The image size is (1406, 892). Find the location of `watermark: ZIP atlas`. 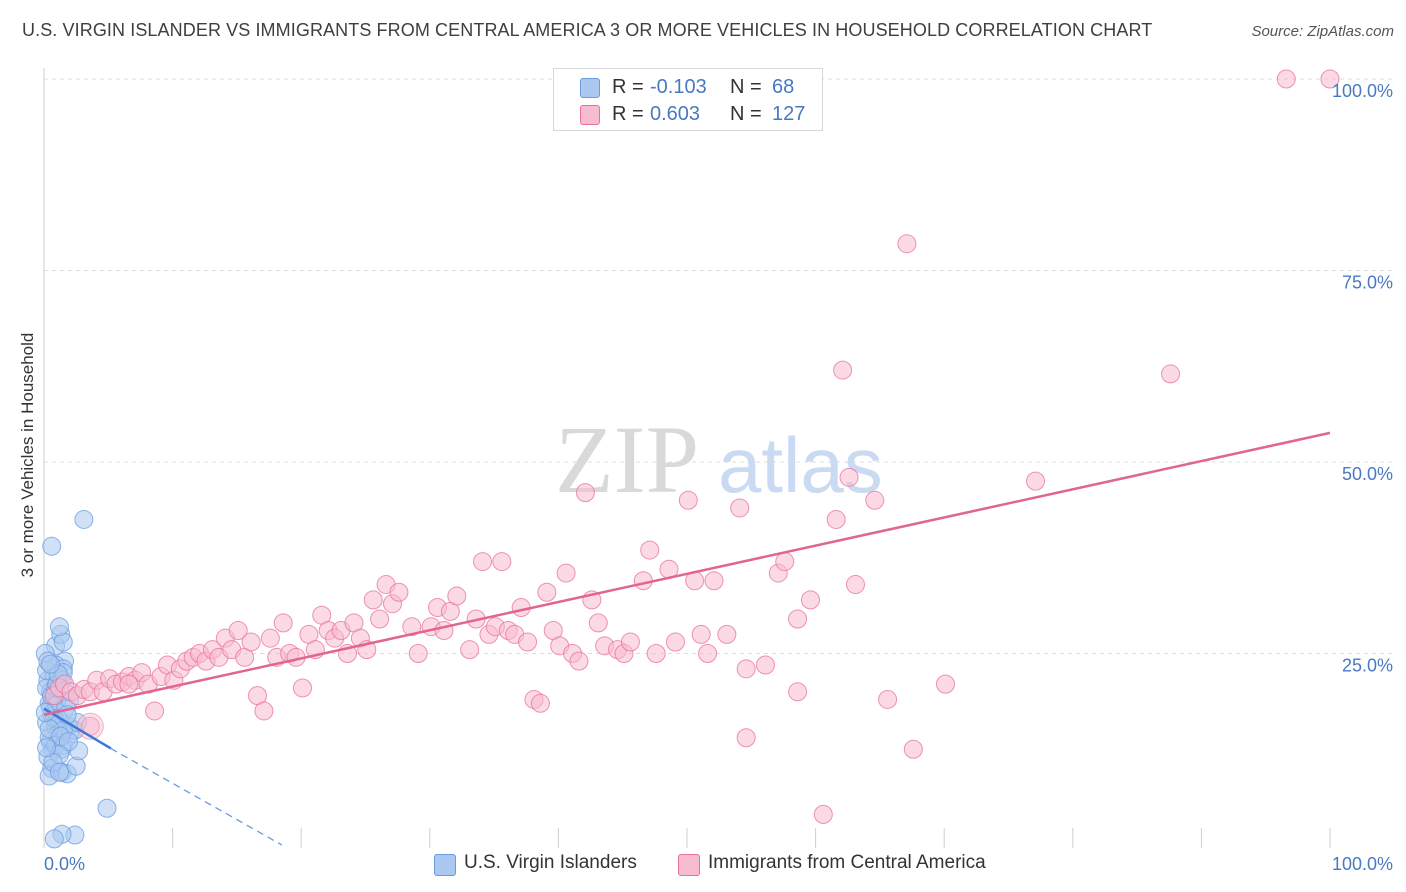

watermark: ZIP atlas is located at coordinates (719, 459).